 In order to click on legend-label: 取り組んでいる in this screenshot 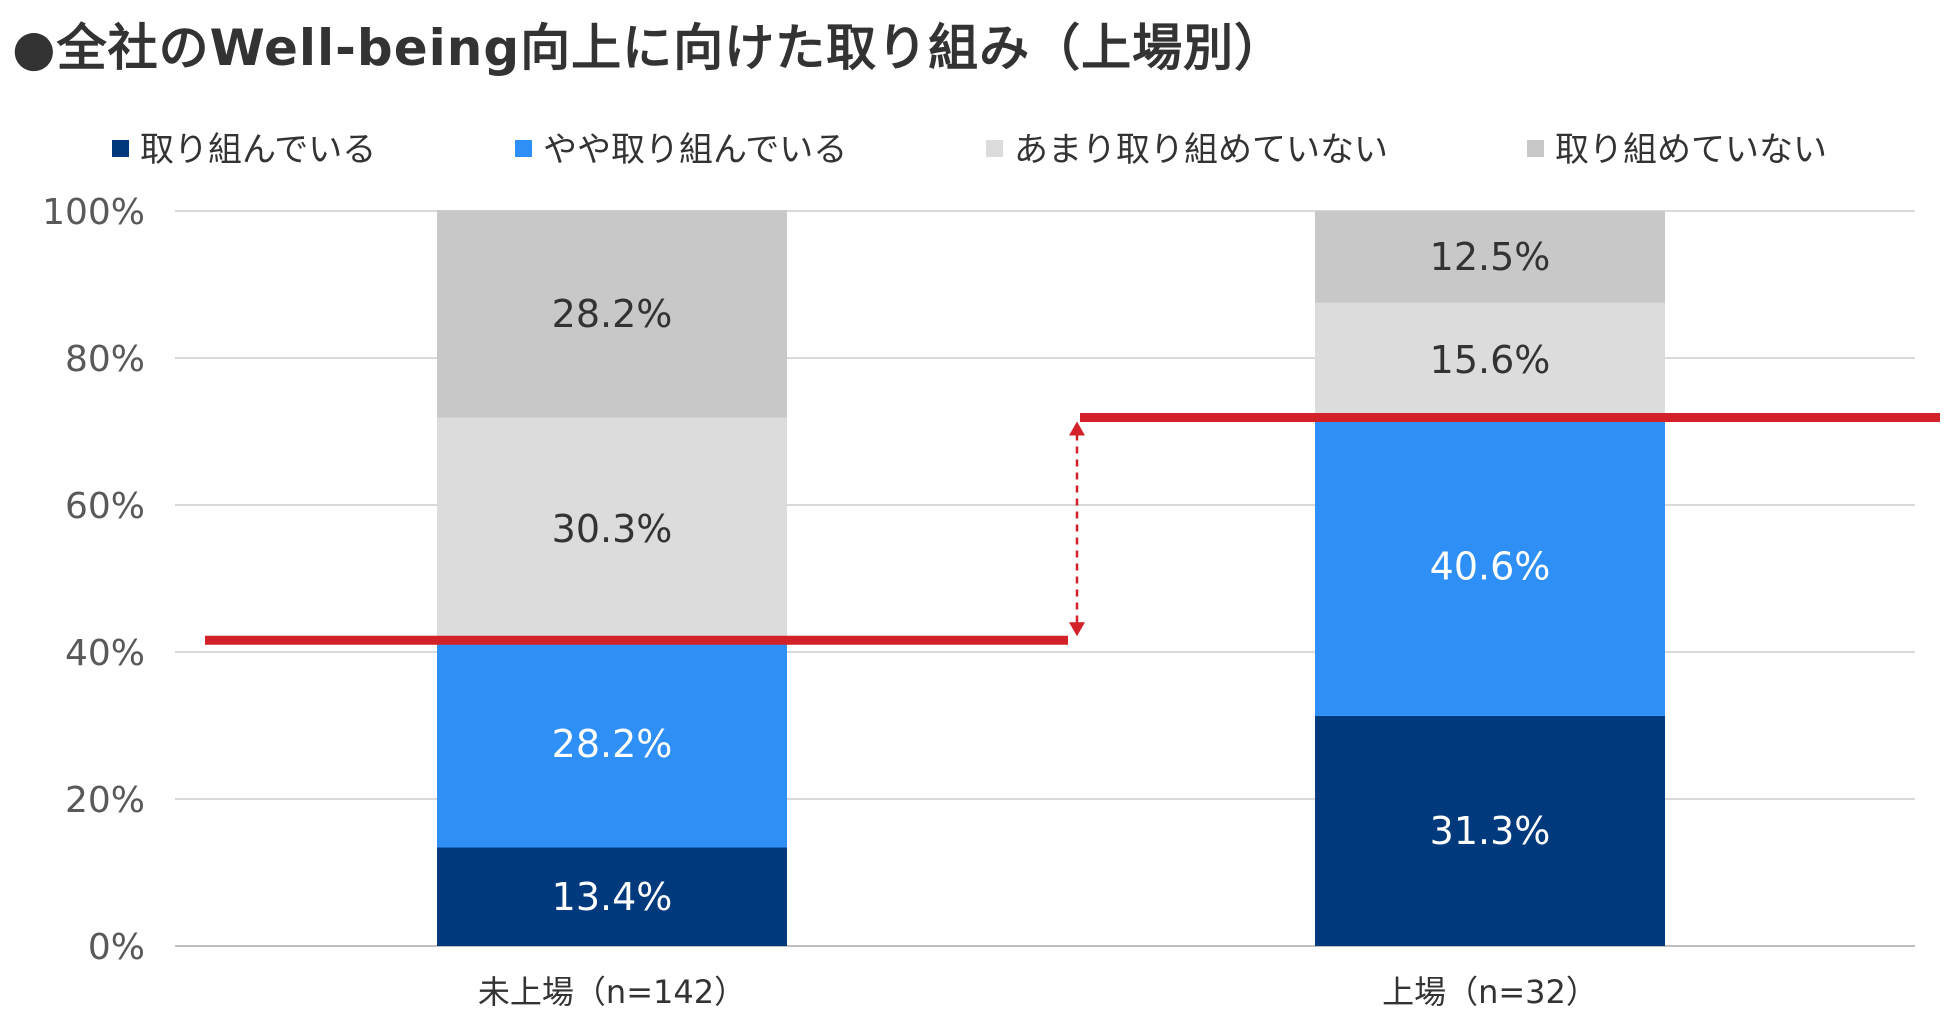, I will do `click(258, 150)`.